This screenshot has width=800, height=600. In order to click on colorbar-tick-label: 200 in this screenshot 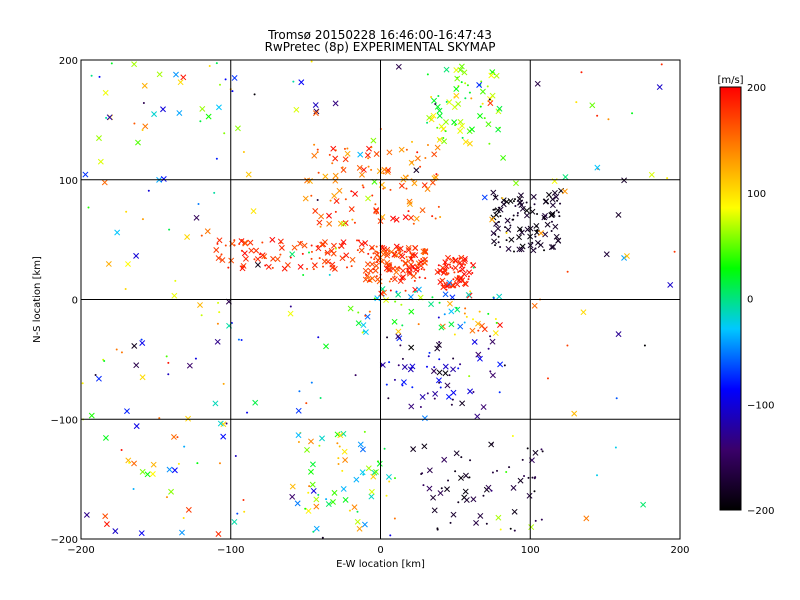, I will do `click(756, 88)`.